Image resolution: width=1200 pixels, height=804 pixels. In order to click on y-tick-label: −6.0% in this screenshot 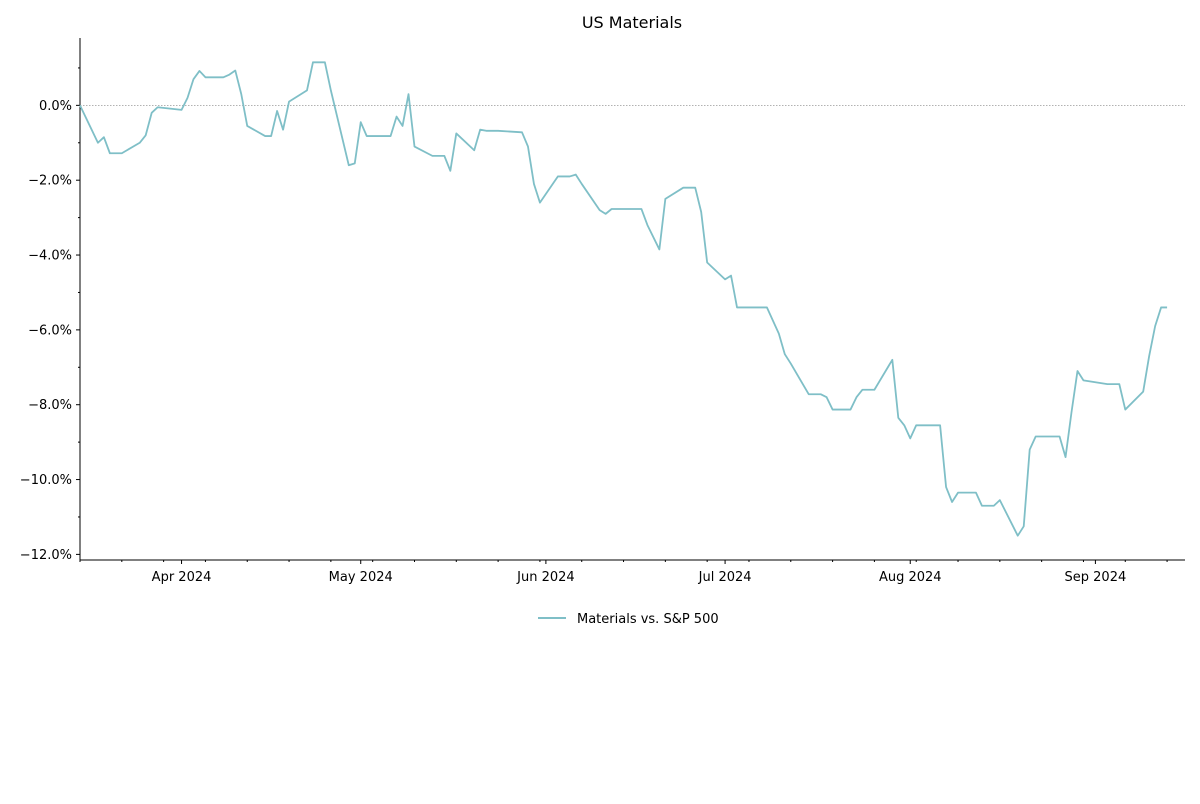, I will do `click(50, 330)`.